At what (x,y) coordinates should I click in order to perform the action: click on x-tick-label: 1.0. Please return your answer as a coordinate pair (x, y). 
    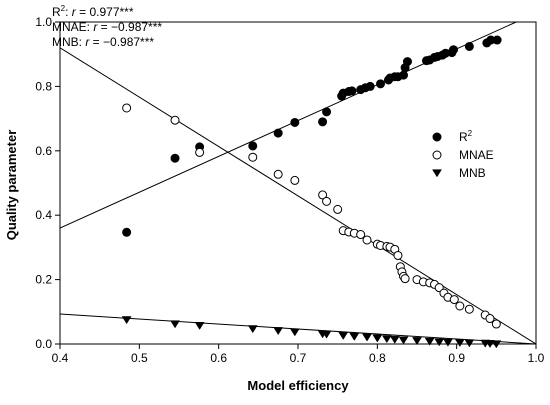
    Looking at the image, I should click on (536, 358).